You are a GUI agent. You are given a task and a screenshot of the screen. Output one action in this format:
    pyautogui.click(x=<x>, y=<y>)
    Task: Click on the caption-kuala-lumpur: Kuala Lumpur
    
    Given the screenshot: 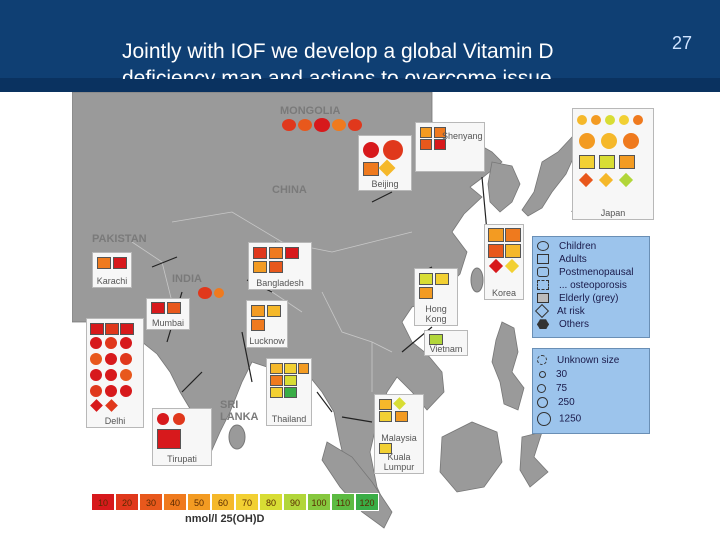 What is the action you would take?
    pyautogui.click(x=399, y=462)
    